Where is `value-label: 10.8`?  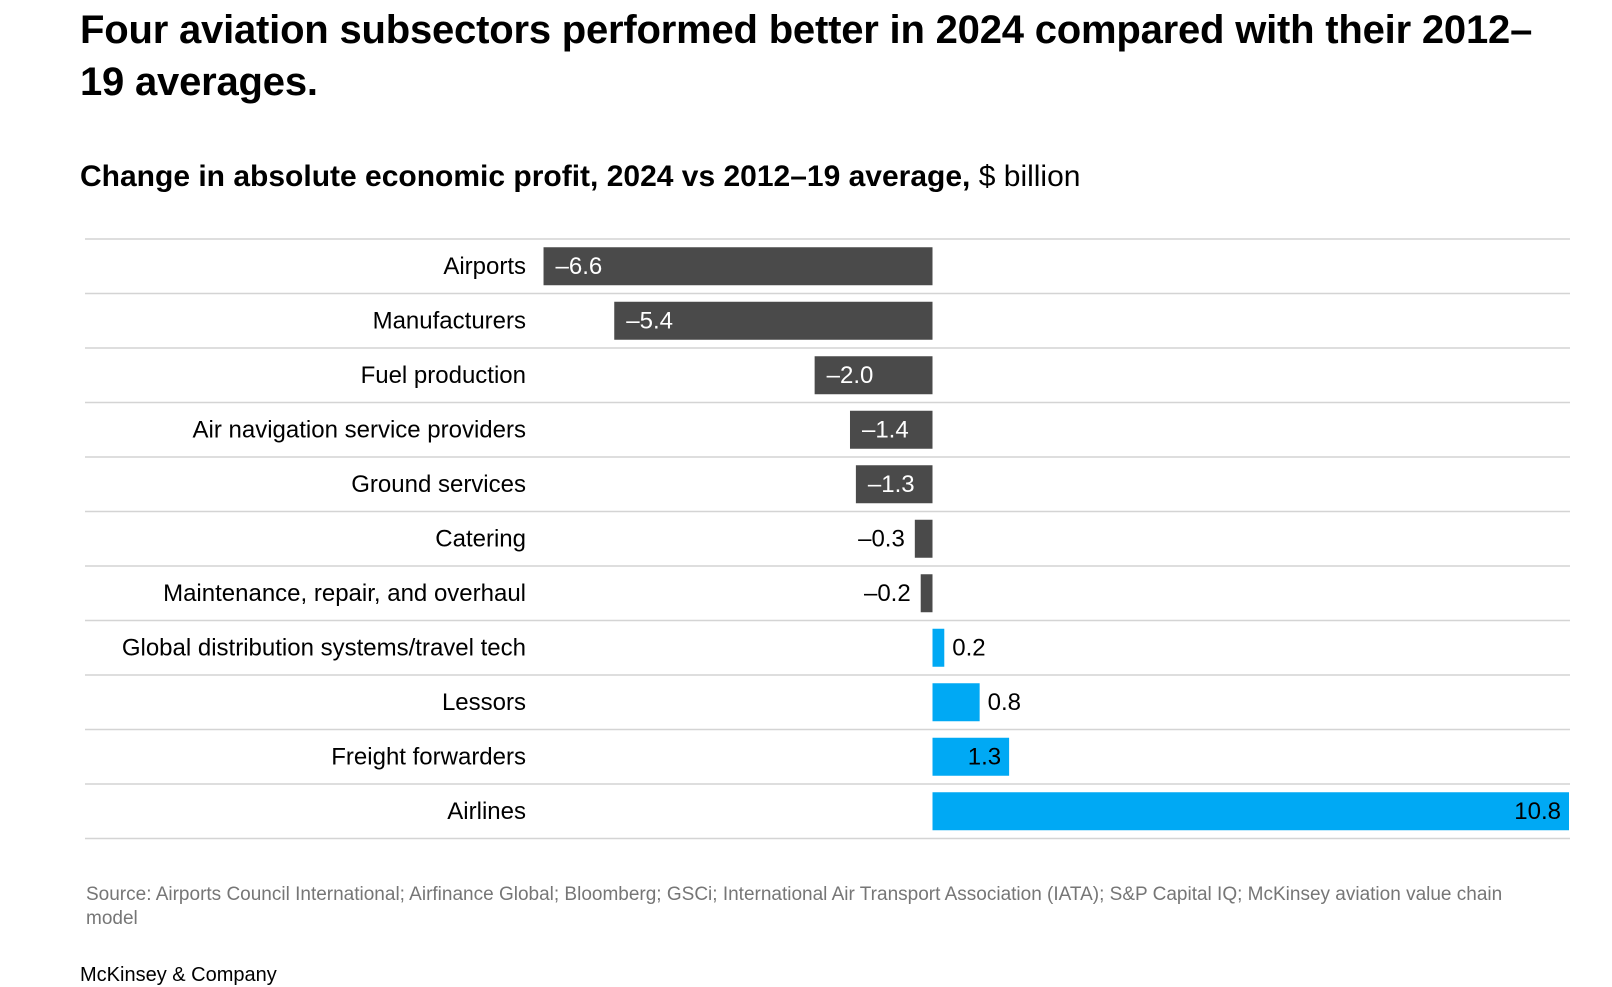
value-label: 10.8 is located at coordinates (1537, 811).